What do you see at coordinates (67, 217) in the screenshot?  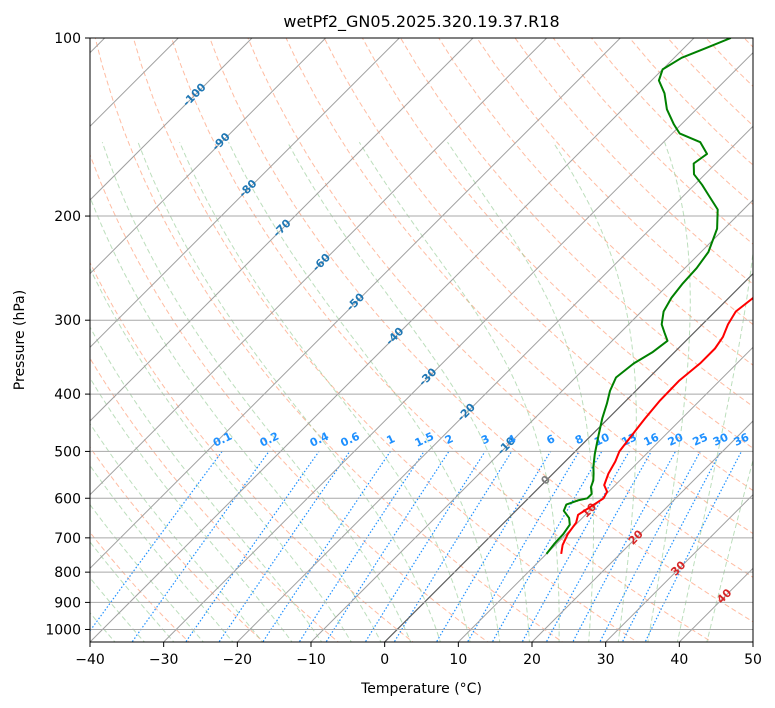 I see `y-tick-label: 200` at bounding box center [67, 217].